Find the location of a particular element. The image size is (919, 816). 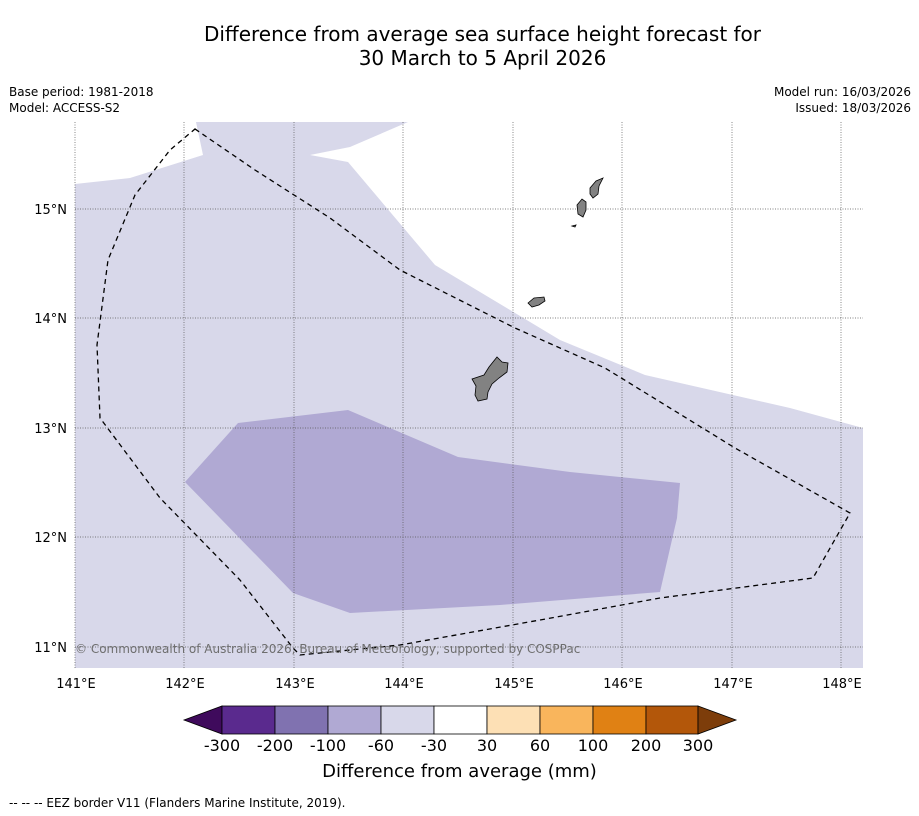

lon-label-147: 147°E is located at coordinates (733, 684).